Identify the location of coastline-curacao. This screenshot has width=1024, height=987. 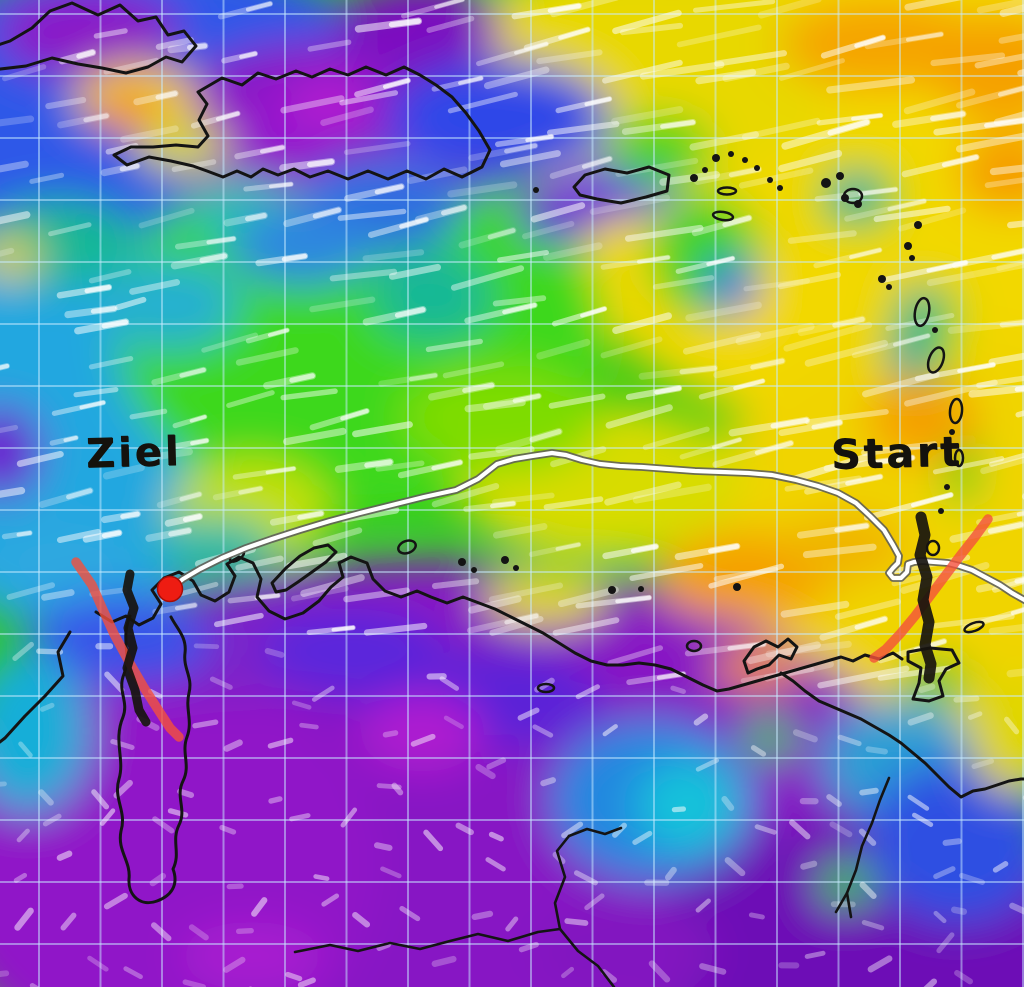
(304, 568).